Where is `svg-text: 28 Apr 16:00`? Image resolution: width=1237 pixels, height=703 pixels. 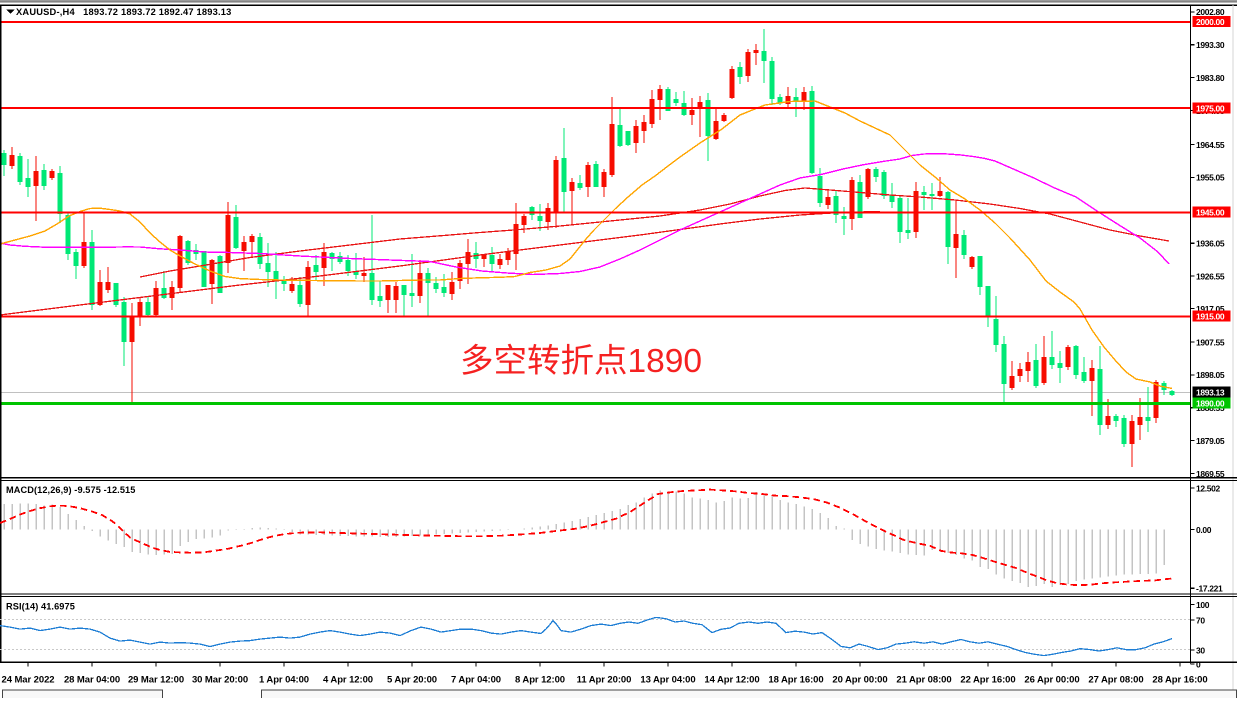
svg-text: 28 Apr 16:00 is located at coordinates (1179, 680).